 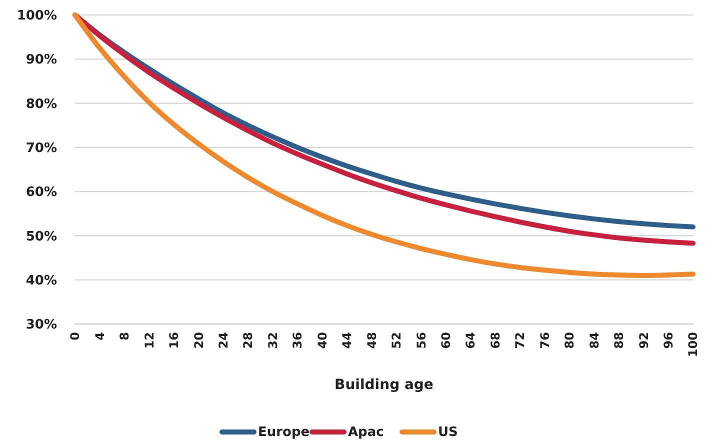 I want to click on y-tick-label: 40%, so click(x=41, y=280).